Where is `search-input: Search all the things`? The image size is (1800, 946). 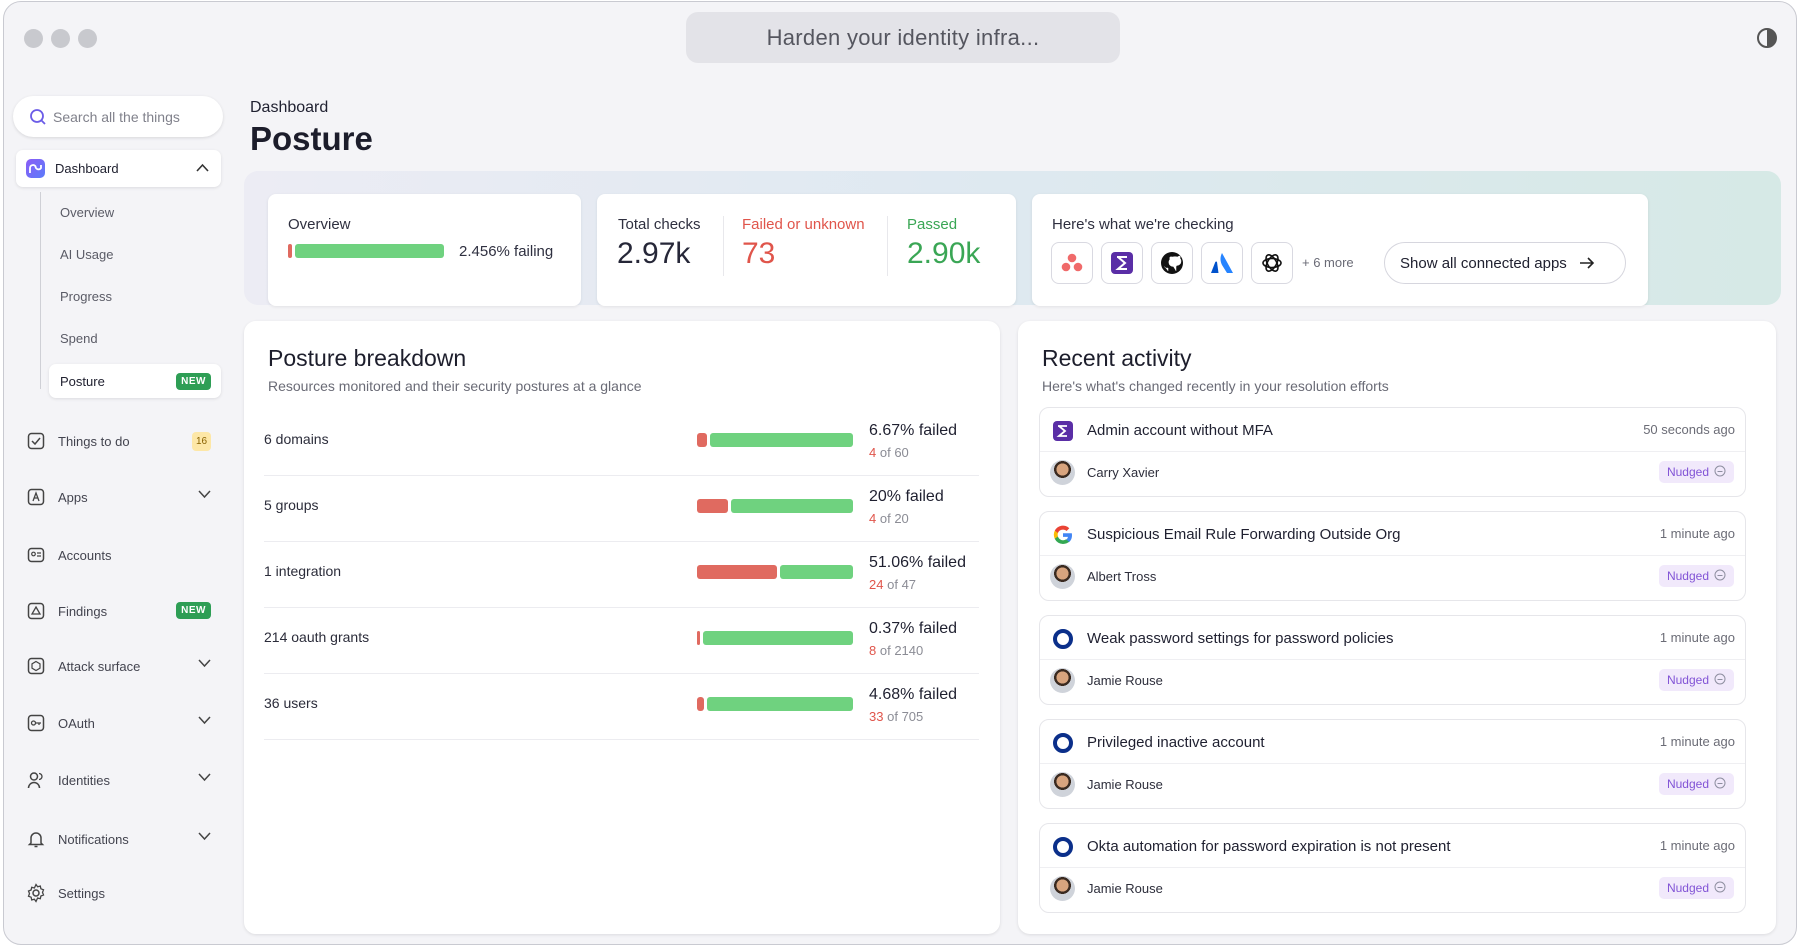
search-input: Search all the things is located at coordinates (118, 116).